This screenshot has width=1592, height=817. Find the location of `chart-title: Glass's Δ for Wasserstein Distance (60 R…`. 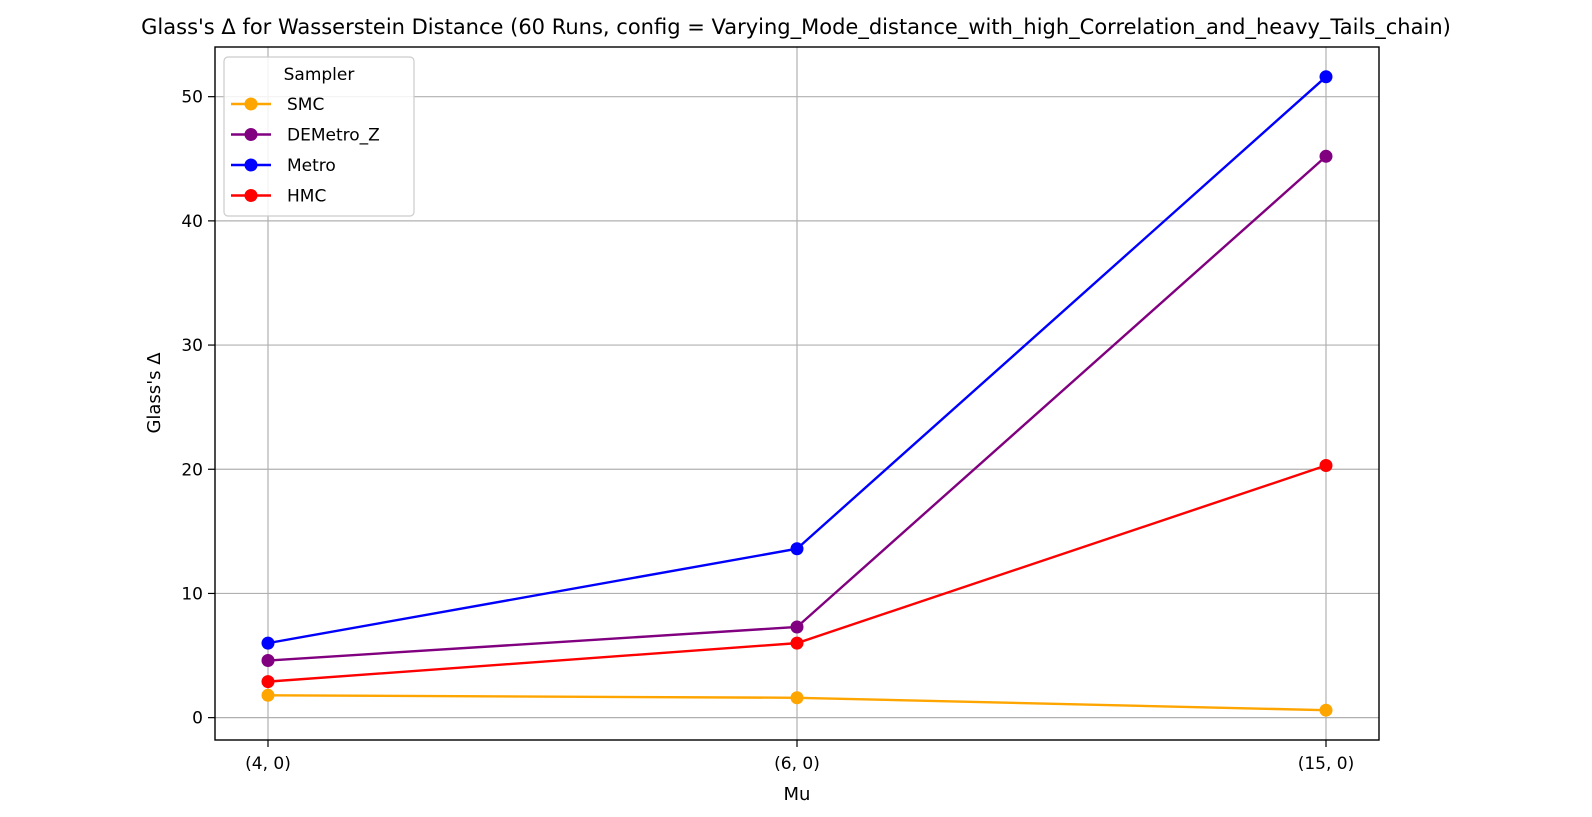

chart-title: Glass's Δ for Wasserstein Distance (60 R… is located at coordinates (796, 27).